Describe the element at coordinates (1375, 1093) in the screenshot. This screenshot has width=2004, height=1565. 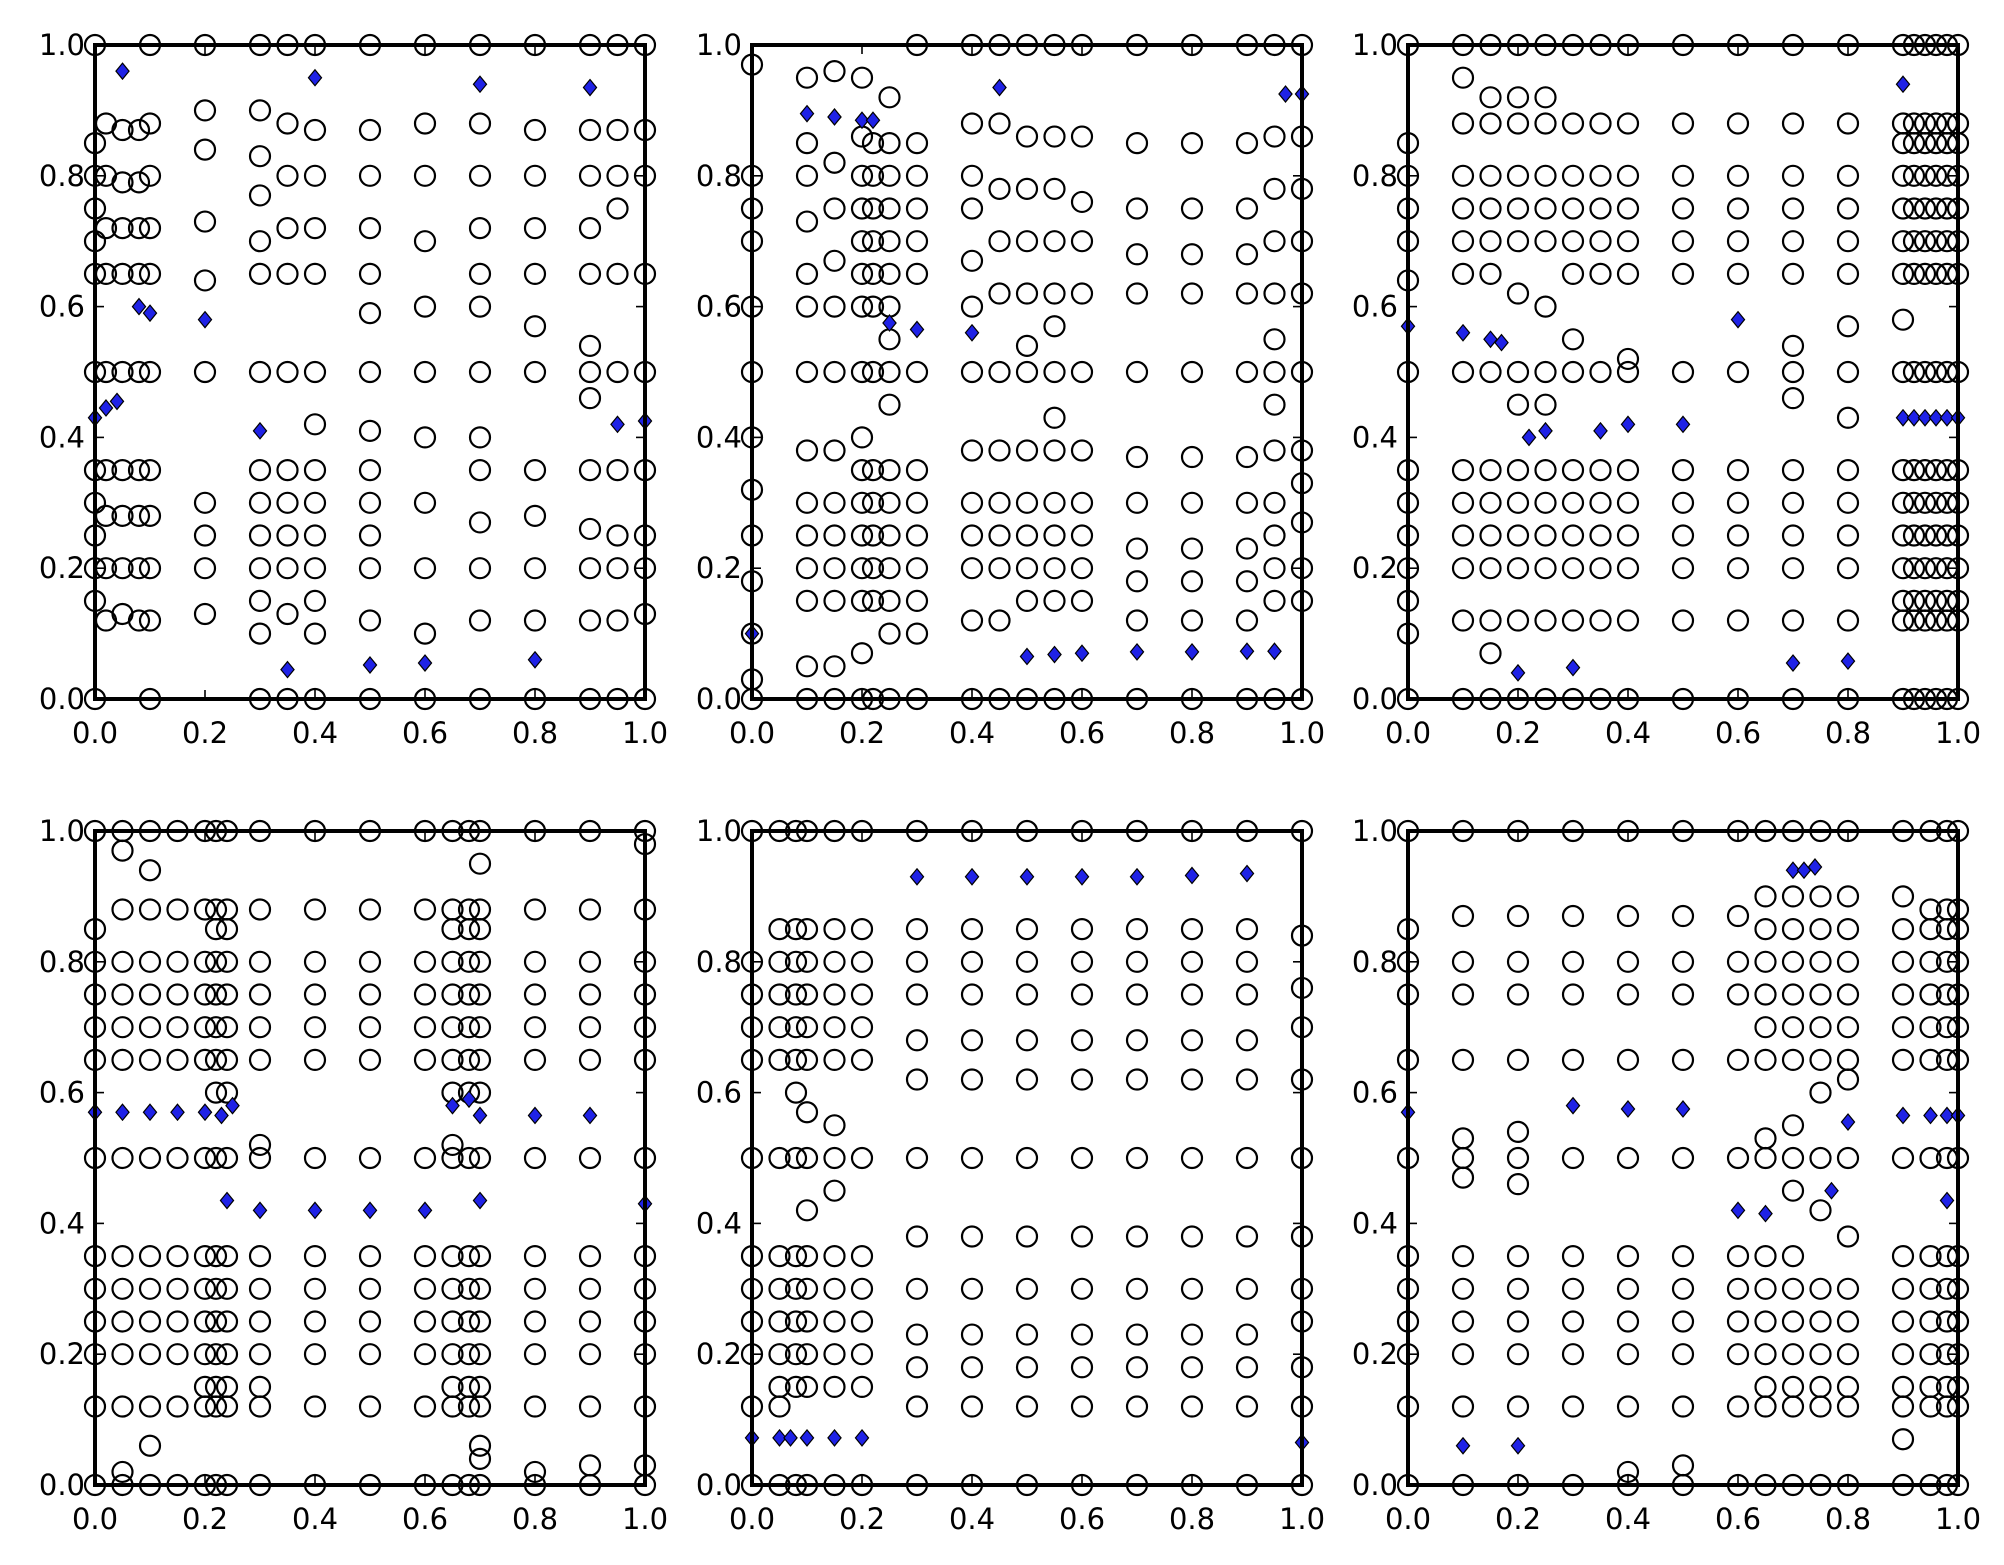
I see `y-tick-label: 0.6` at that location.